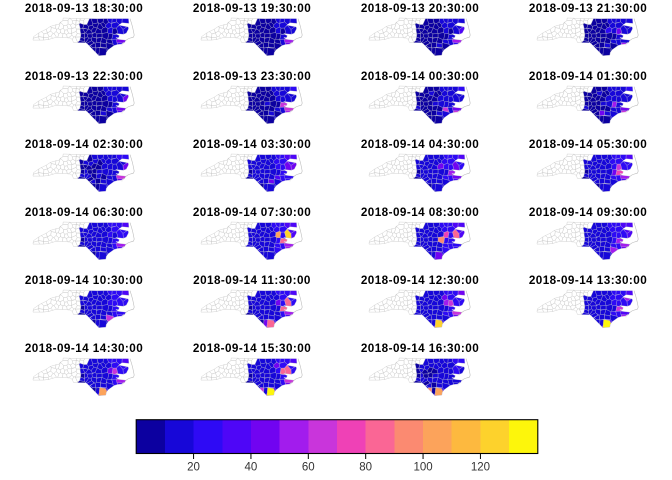  What do you see at coordinates (193, 468) in the screenshot?
I see `svg-text: 20` at bounding box center [193, 468].